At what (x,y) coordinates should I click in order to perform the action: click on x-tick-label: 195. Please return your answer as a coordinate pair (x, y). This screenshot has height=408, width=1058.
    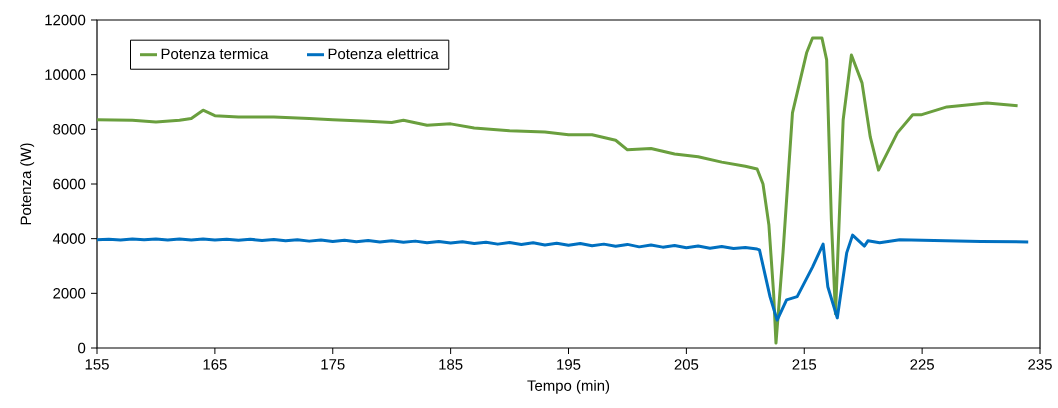
    Looking at the image, I should click on (569, 364).